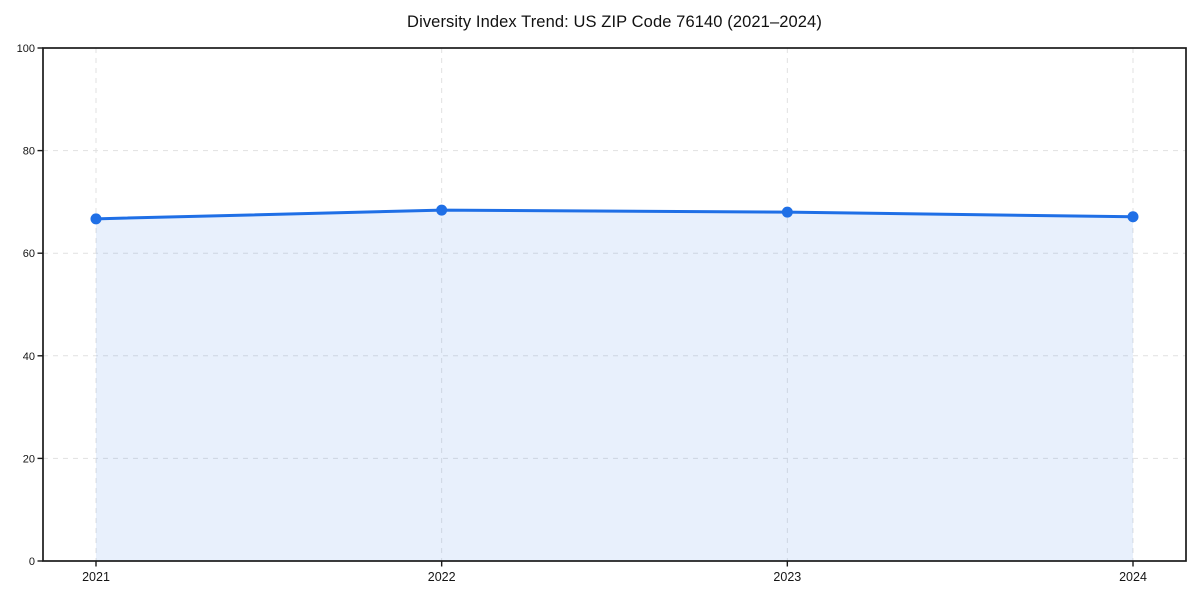 The image size is (1200, 600). What do you see at coordinates (1133, 577) in the screenshot?
I see `x-tick-label: 2024` at bounding box center [1133, 577].